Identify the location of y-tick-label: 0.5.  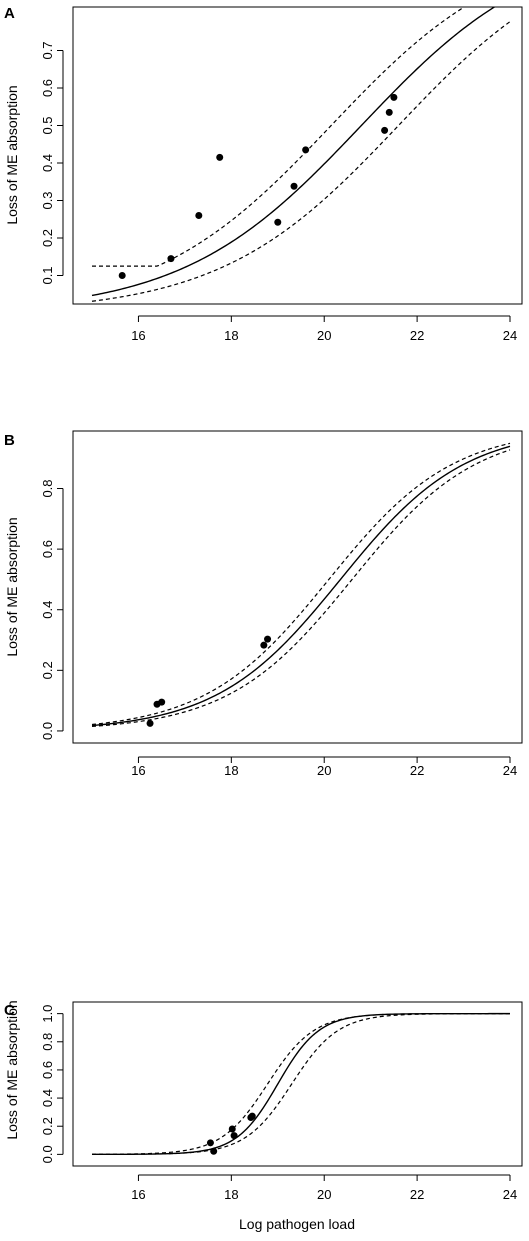
(47, 125).